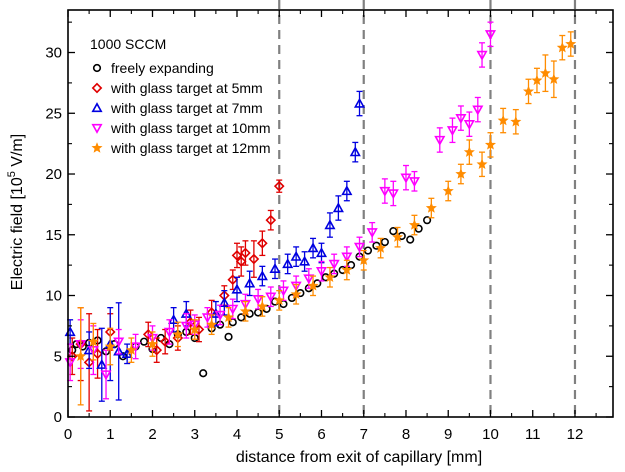  I want to click on x-tick-label: 9, so click(448, 434).